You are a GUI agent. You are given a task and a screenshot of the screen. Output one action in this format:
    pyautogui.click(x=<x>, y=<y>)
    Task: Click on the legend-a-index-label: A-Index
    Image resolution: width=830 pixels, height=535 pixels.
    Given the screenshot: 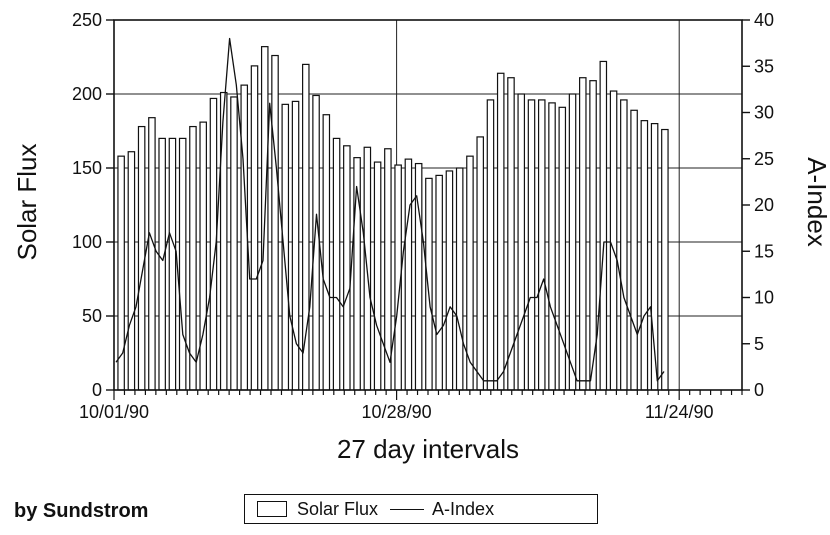 What is the action you would take?
    pyautogui.click(x=463, y=508)
    